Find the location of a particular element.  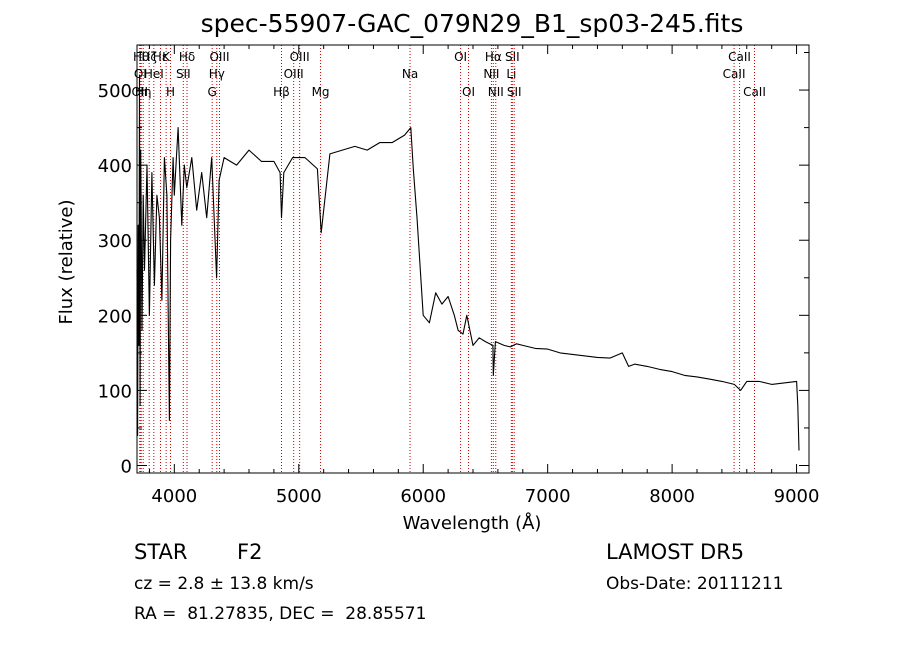

line-marker-label: Na is located at coordinates (410, 74).